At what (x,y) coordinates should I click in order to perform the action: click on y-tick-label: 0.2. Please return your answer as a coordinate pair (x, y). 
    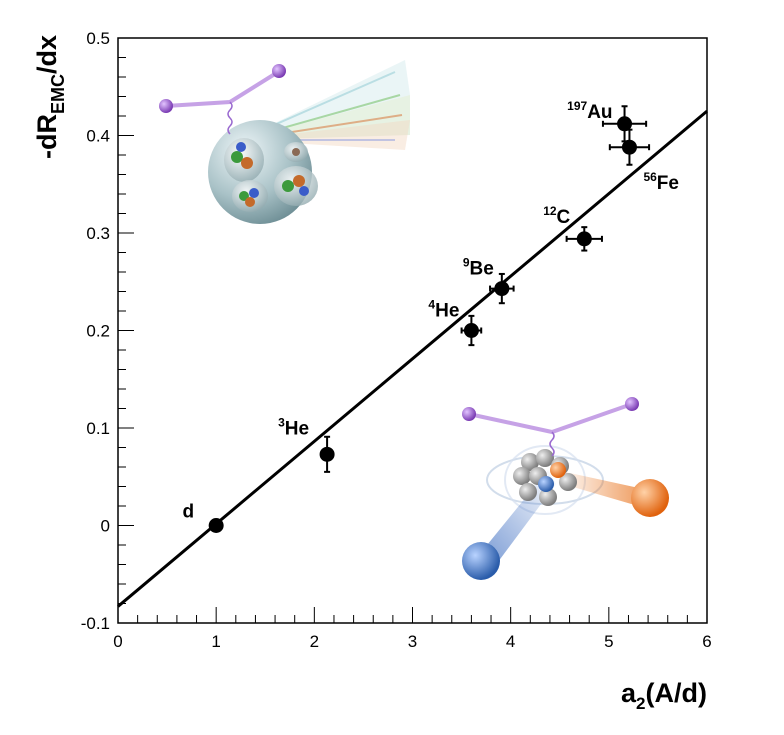
    Looking at the image, I should click on (98, 331).